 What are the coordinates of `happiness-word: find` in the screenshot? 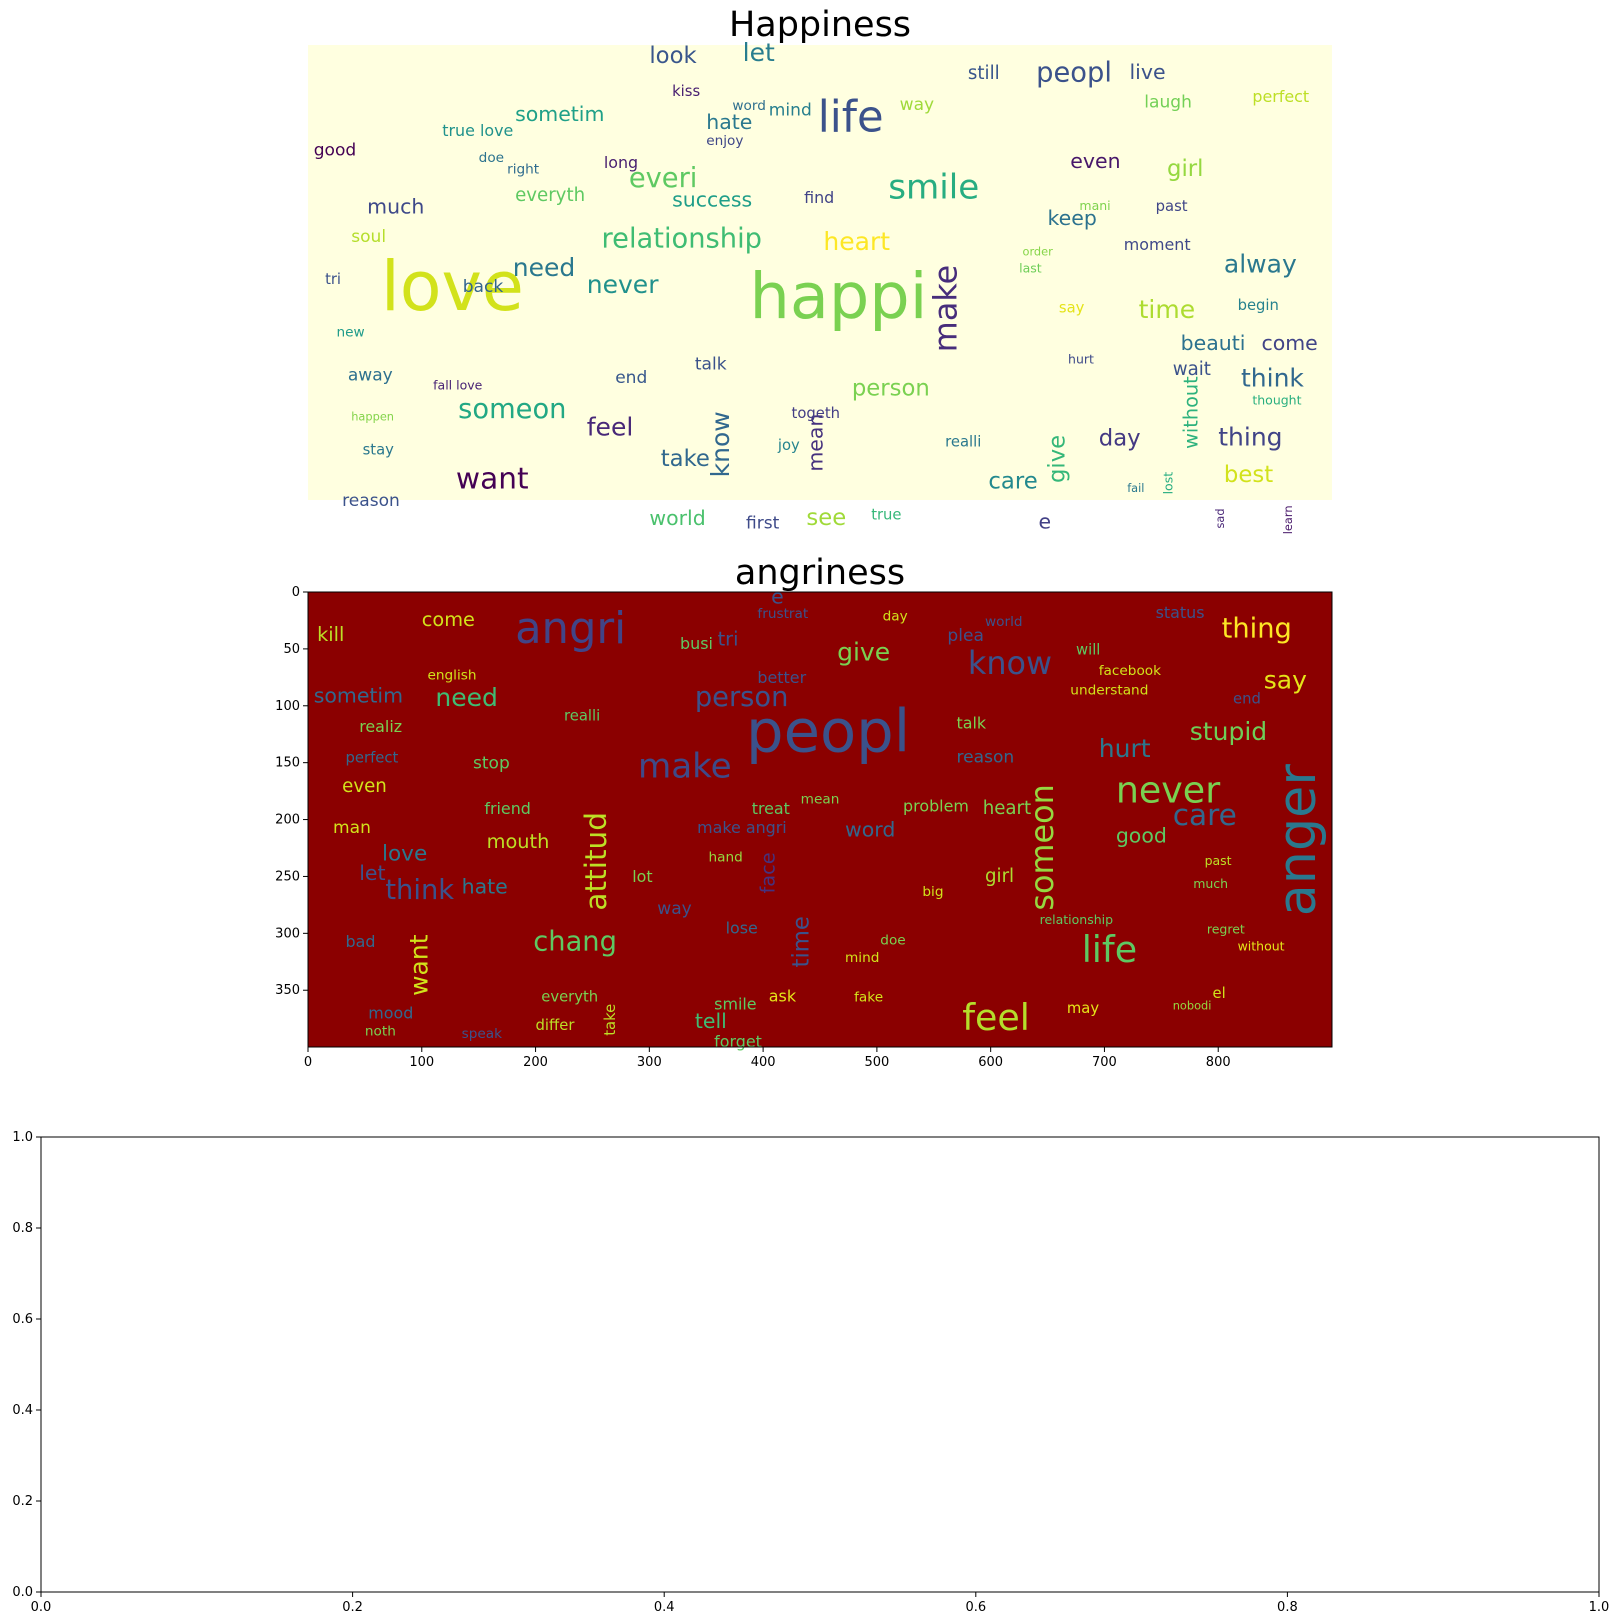 It's located at (819, 197).